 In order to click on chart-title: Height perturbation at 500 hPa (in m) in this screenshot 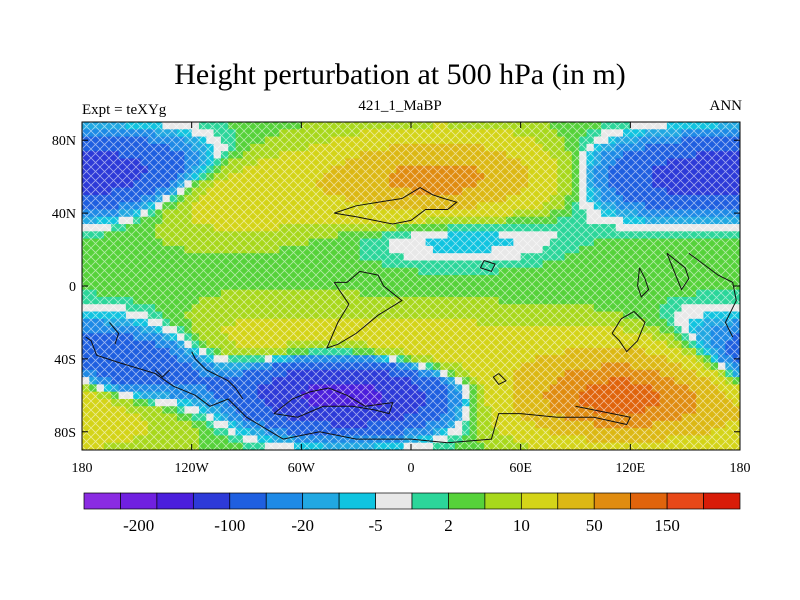, I will do `click(400, 74)`.